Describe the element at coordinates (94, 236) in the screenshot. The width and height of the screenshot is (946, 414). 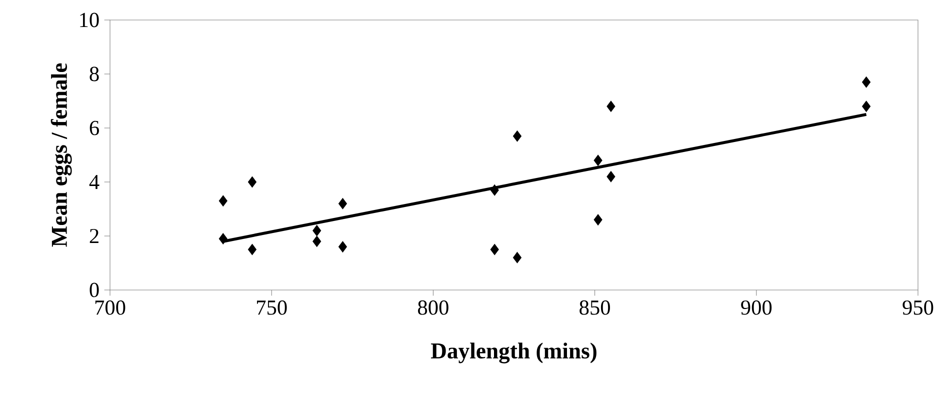
I see `y-tick-label: 2` at that location.